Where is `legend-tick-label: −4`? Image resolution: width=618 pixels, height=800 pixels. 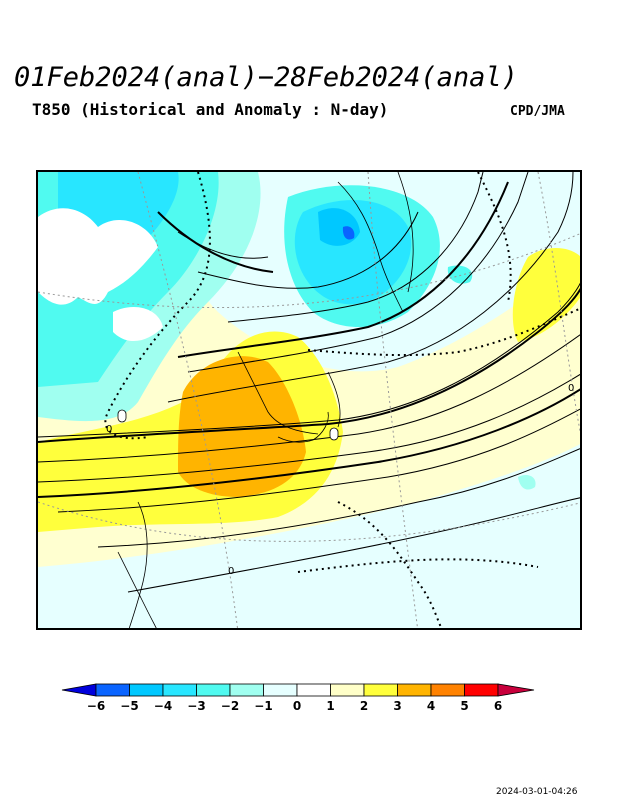
legend-tick-label: −4 is located at coordinates (163, 706).